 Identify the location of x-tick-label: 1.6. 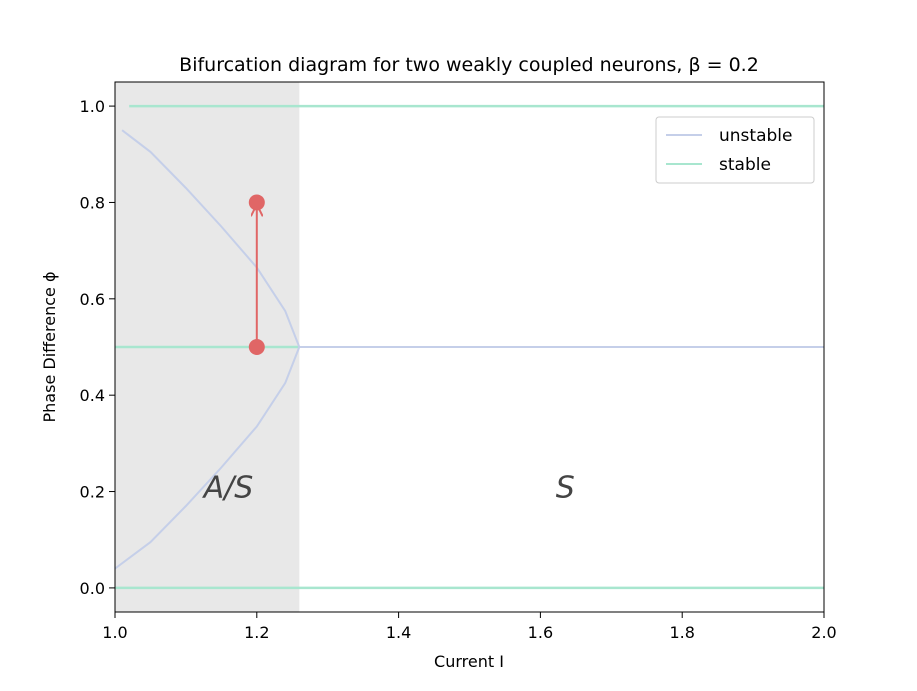
(540, 632).